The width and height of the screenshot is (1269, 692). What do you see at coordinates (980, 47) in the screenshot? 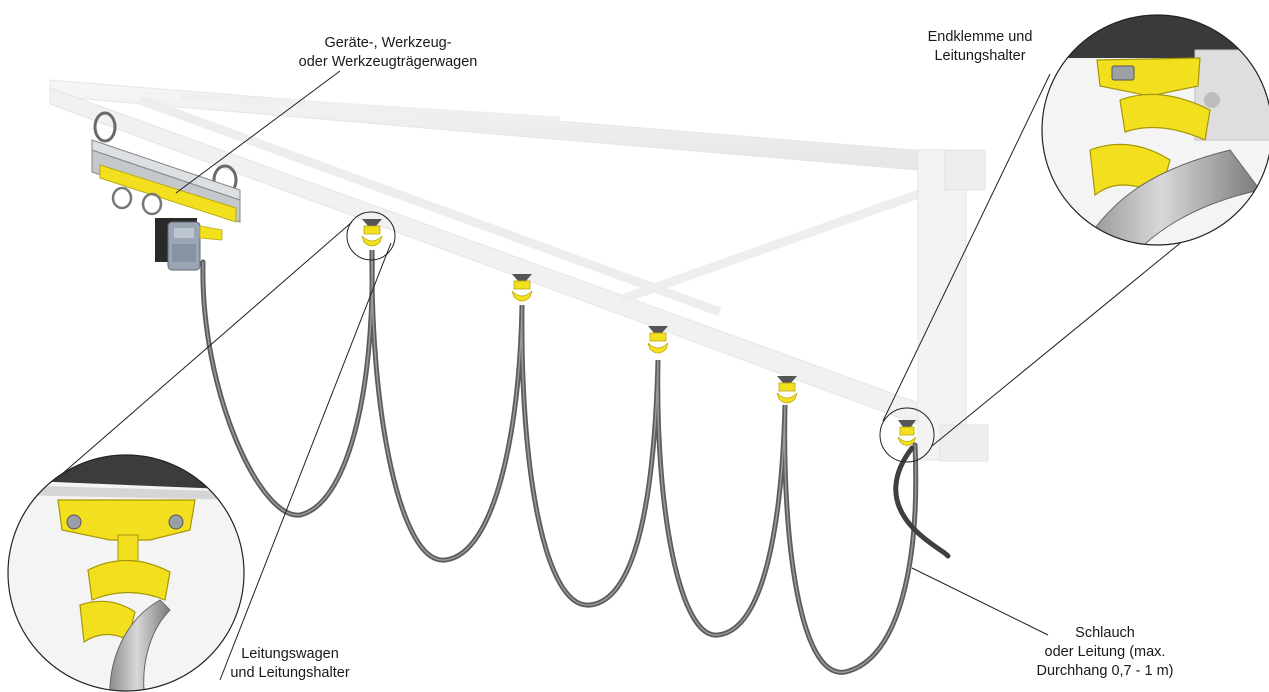
I see `label-end-clamp: Endklemme und Leitungshalter` at bounding box center [980, 47].